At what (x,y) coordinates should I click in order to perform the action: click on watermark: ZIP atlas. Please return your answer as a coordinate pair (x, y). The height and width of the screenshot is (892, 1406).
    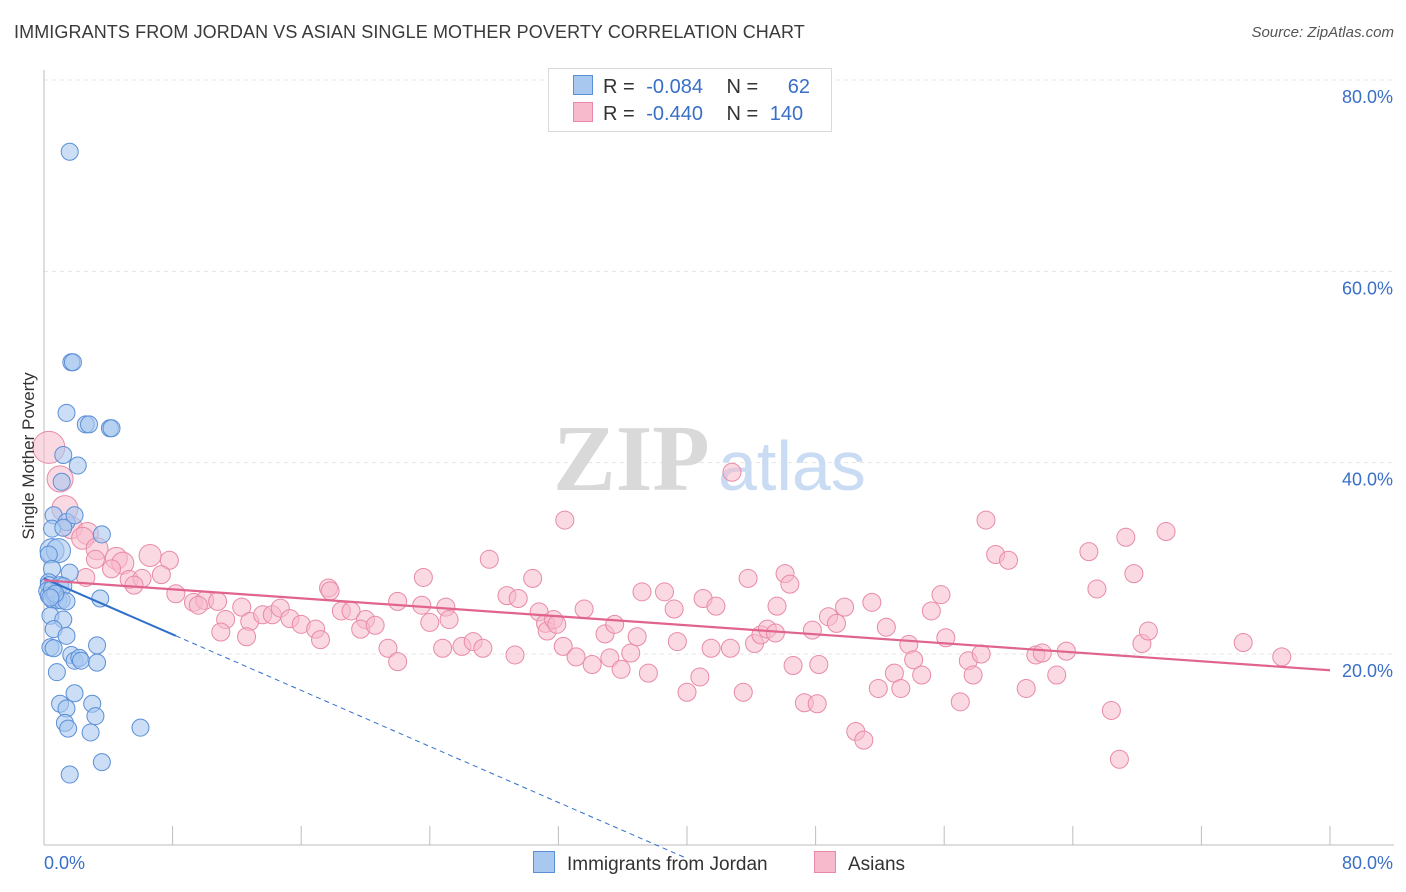
    Looking at the image, I should click on (709, 459).